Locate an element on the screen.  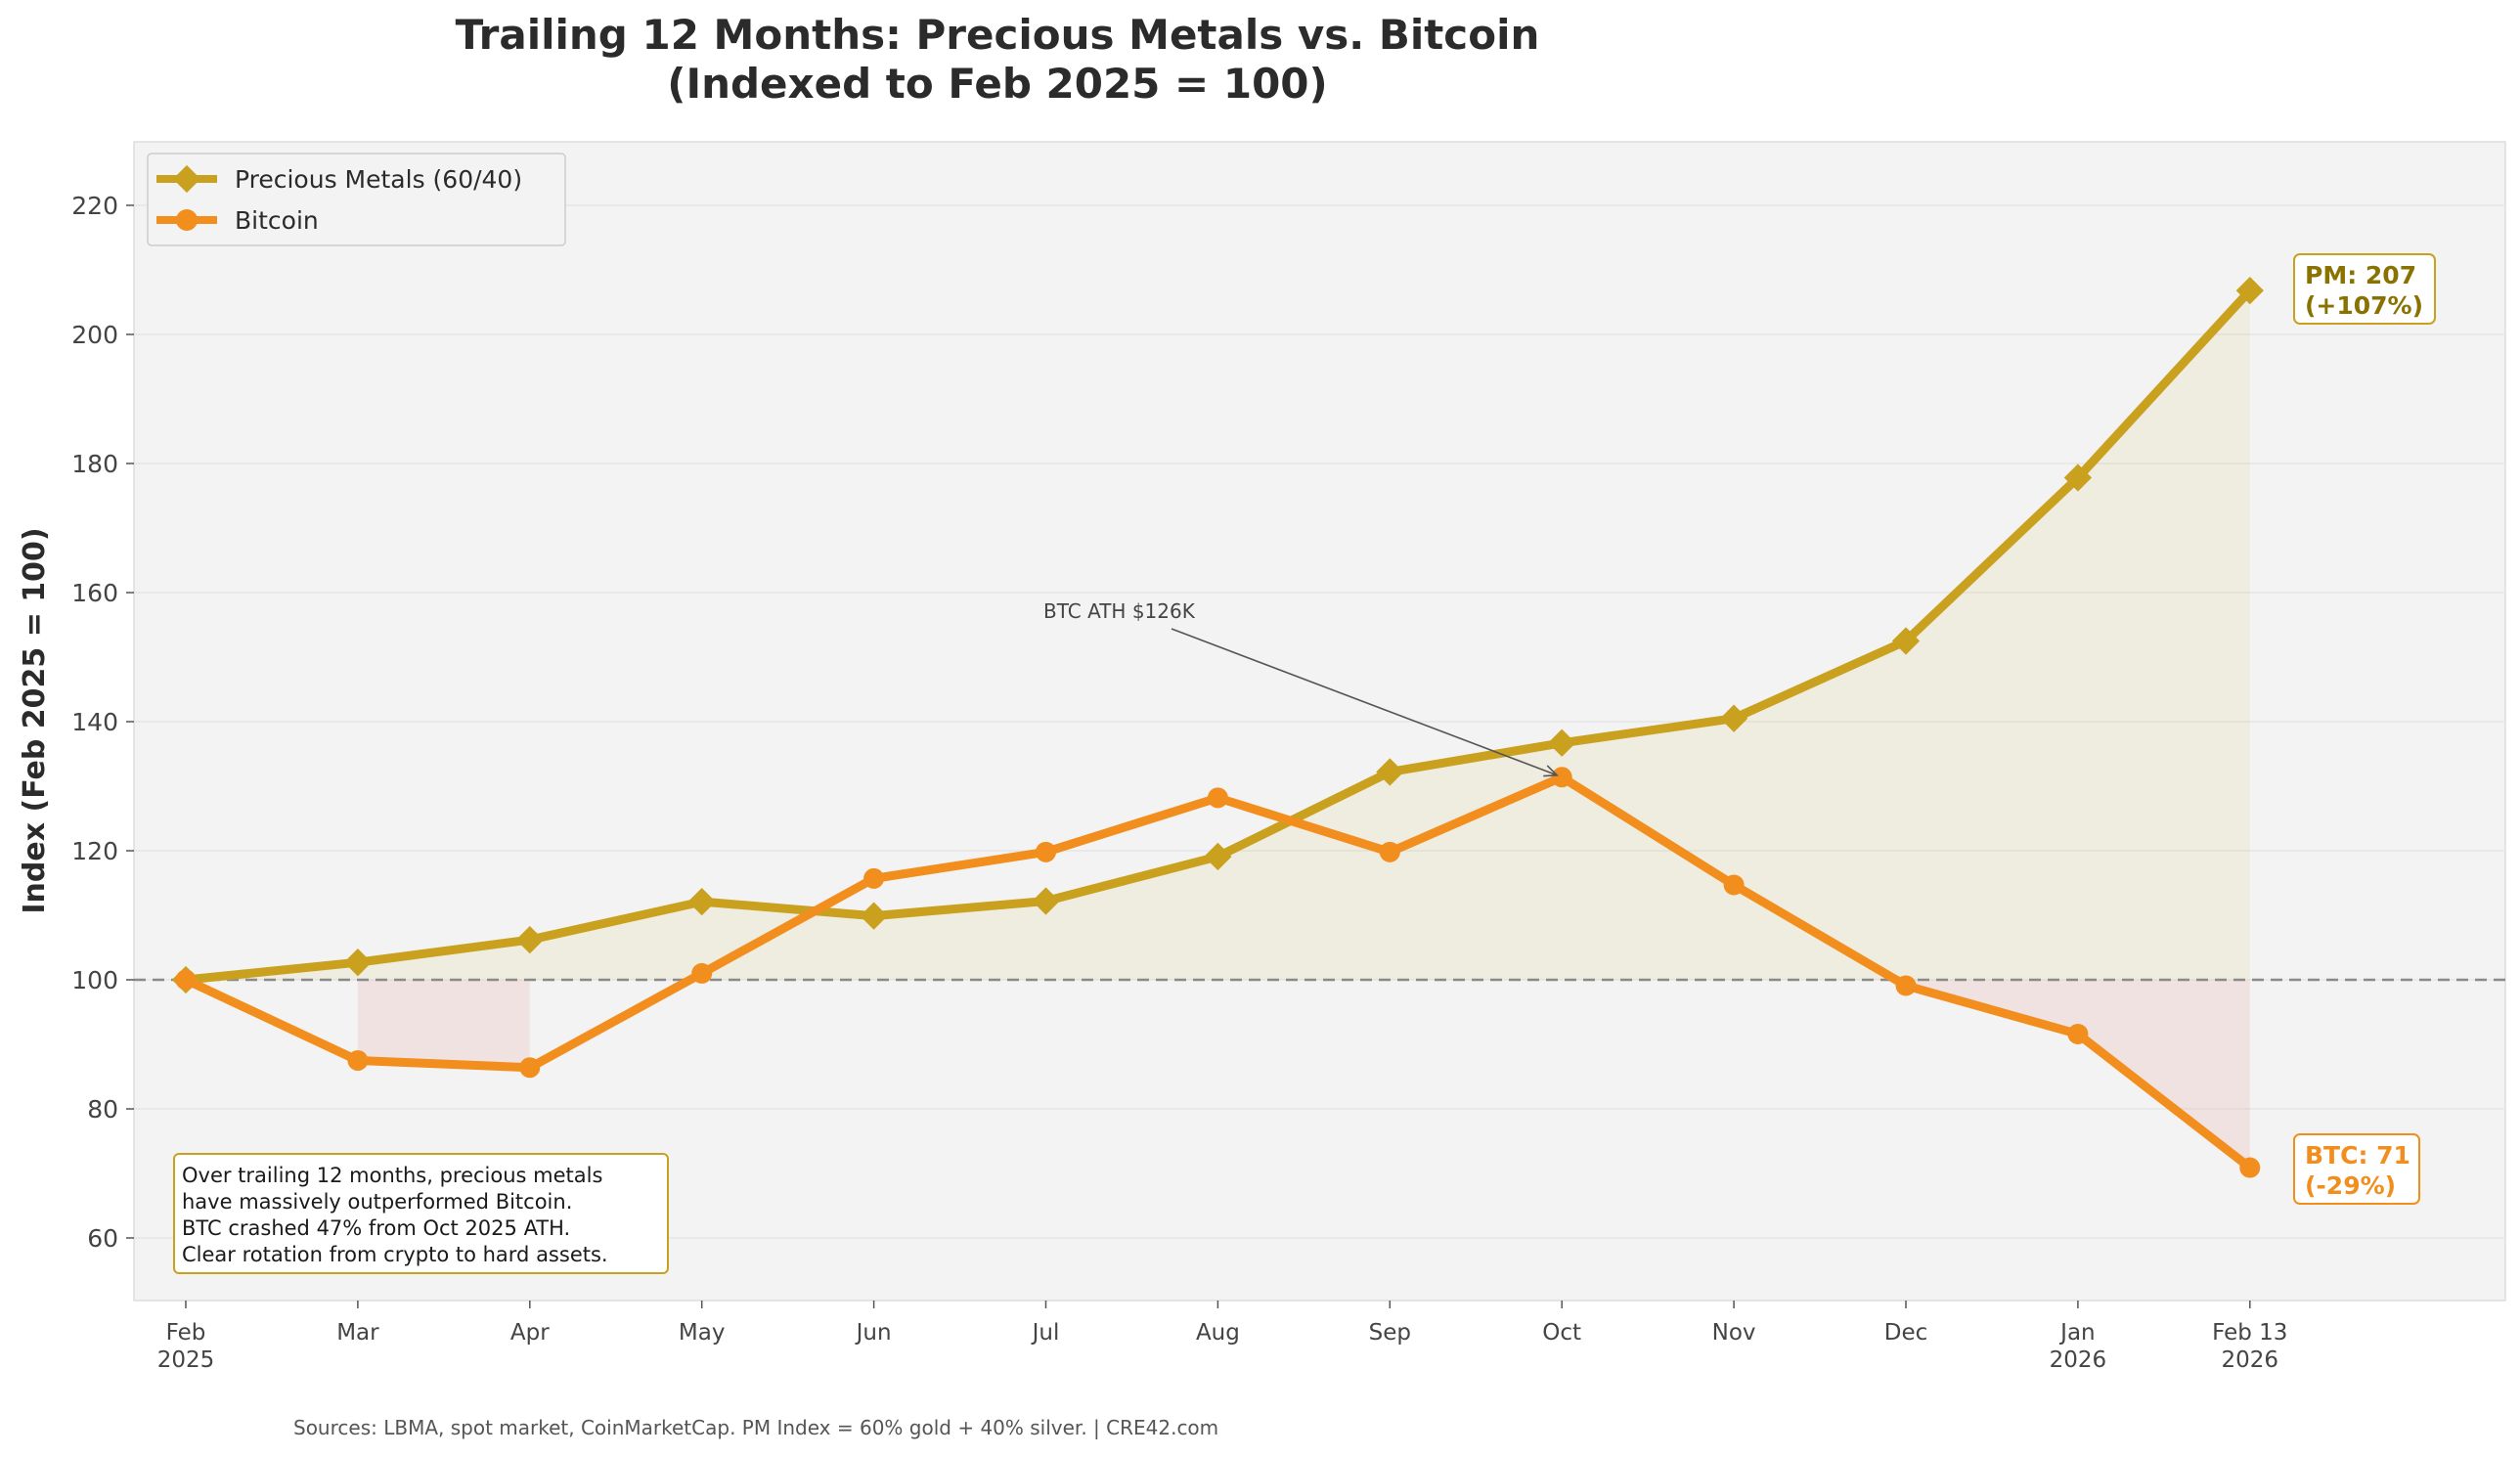
y-tick-label: 180 is located at coordinates (94, 464).